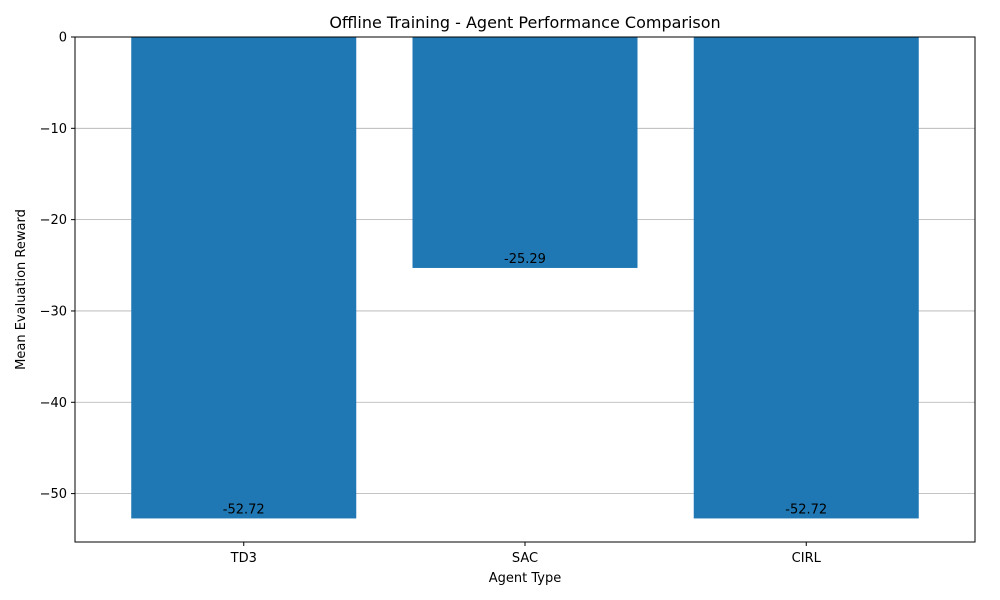 The height and width of the screenshot is (600, 1000). I want to click on x-tick-label: CIRL, so click(807, 558).